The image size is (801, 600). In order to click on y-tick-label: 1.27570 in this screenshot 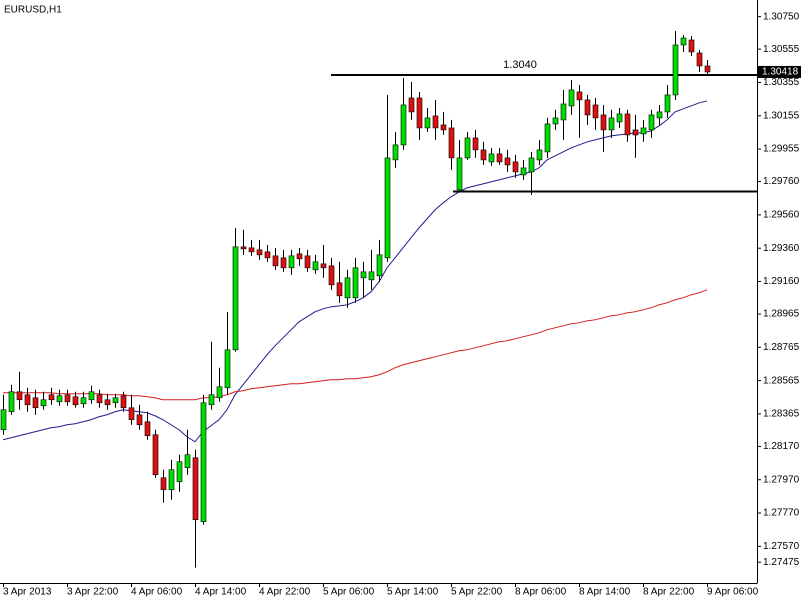, I will do `click(781, 546)`.